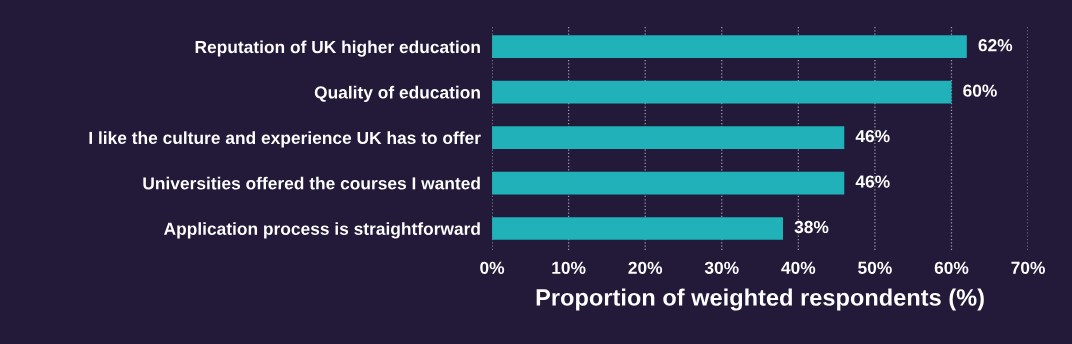 This screenshot has width=1072, height=344. What do you see at coordinates (721, 267) in the screenshot?
I see `x-tick-label: 30%` at bounding box center [721, 267].